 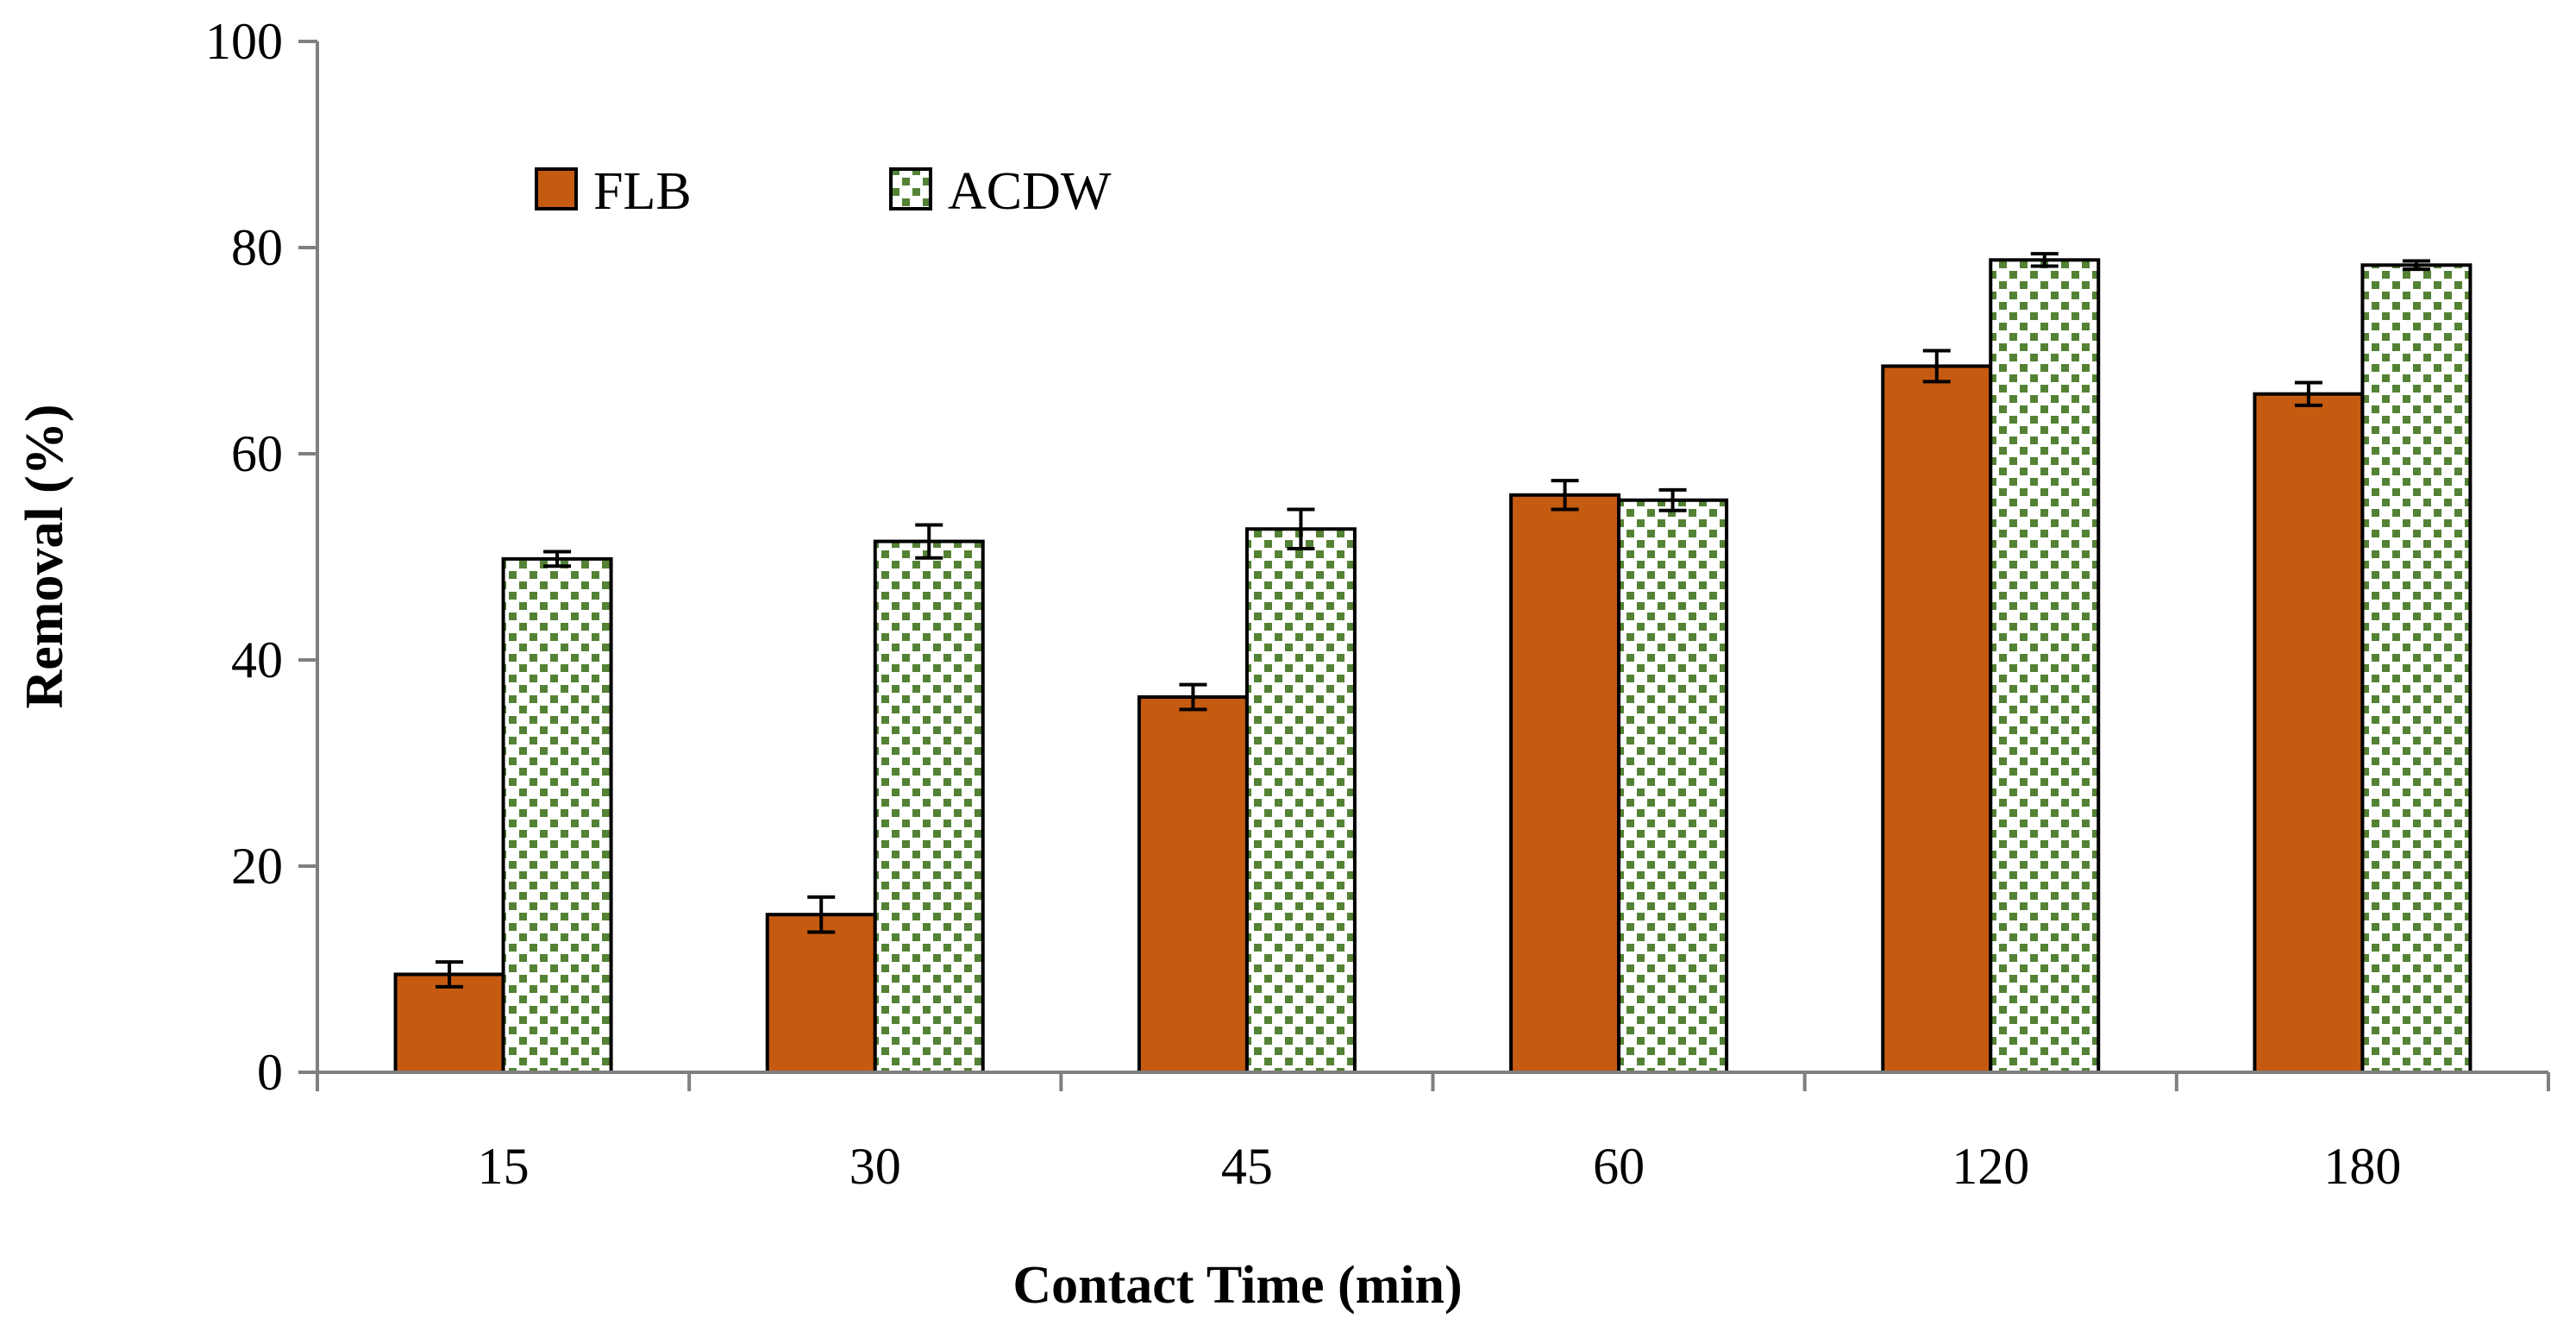 I want to click on x-tick-label: 180, so click(x=2362, y=1166).